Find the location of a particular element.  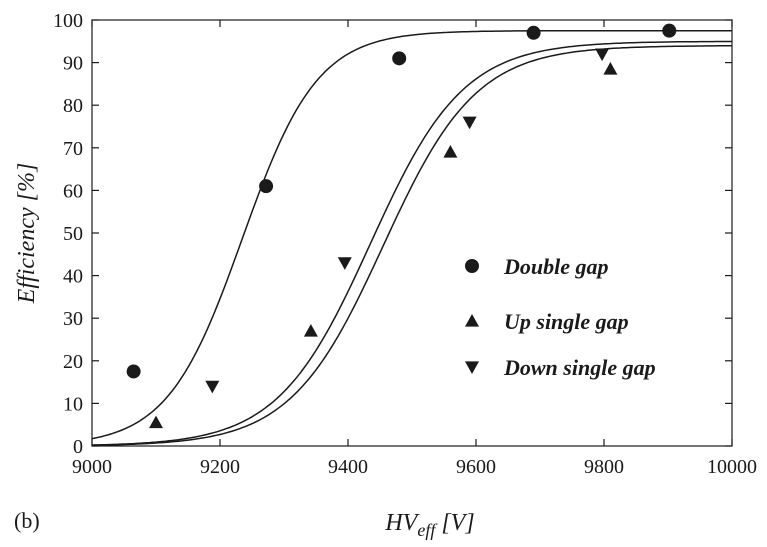

y-tick-label: 70 is located at coordinates (73, 149).